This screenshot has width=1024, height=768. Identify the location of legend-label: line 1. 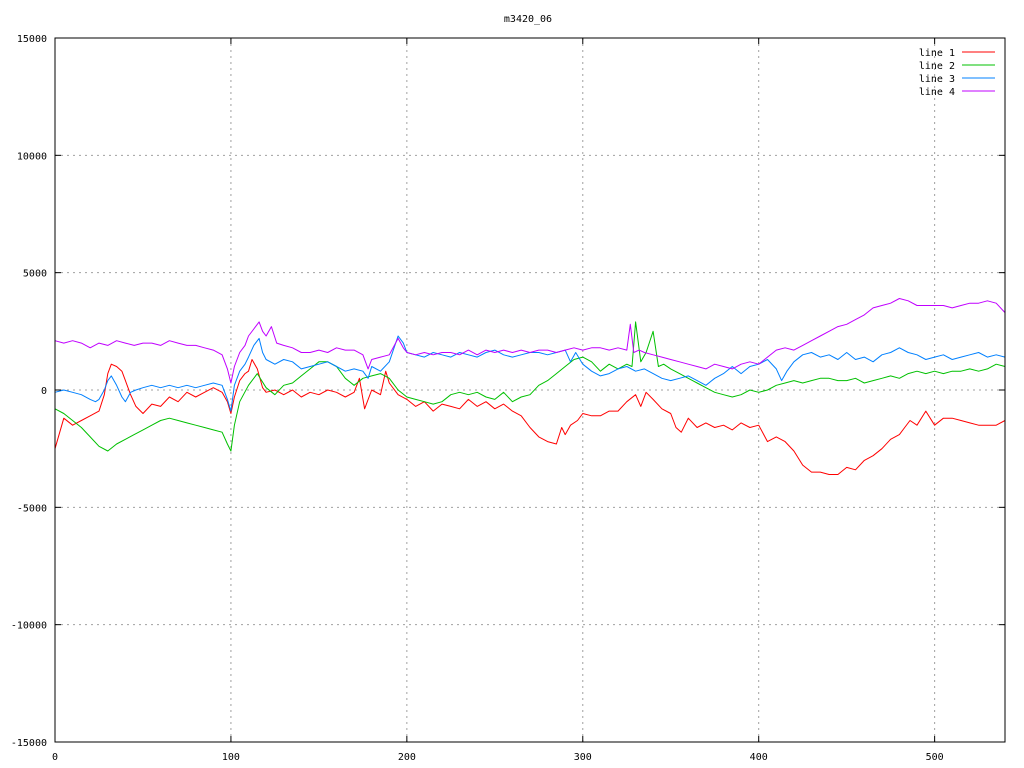
(937, 53).